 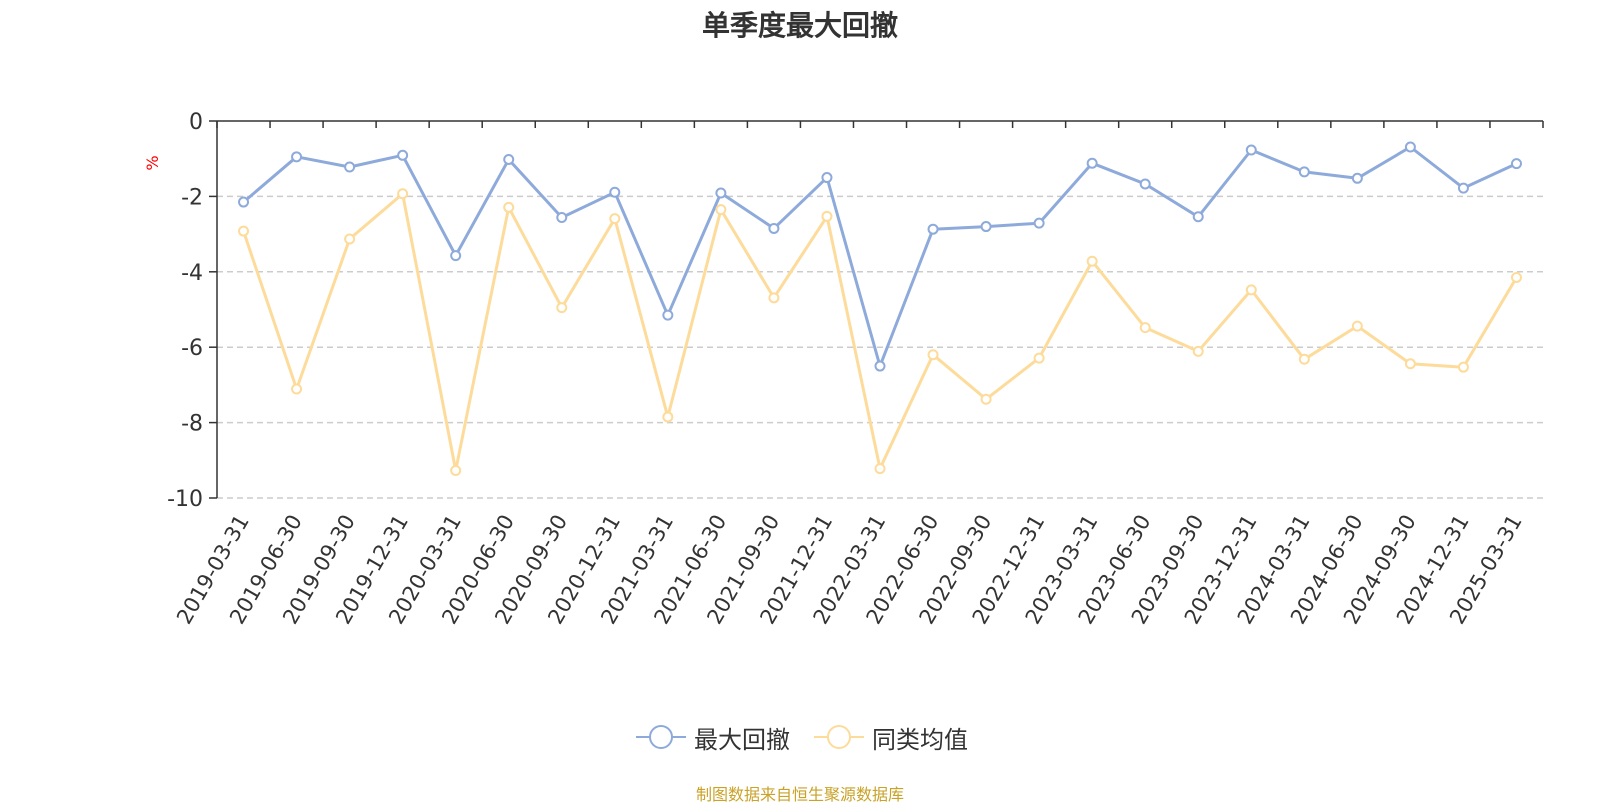 I want to click on legend-item-series-1: 最大回撤, so click(x=713, y=738).